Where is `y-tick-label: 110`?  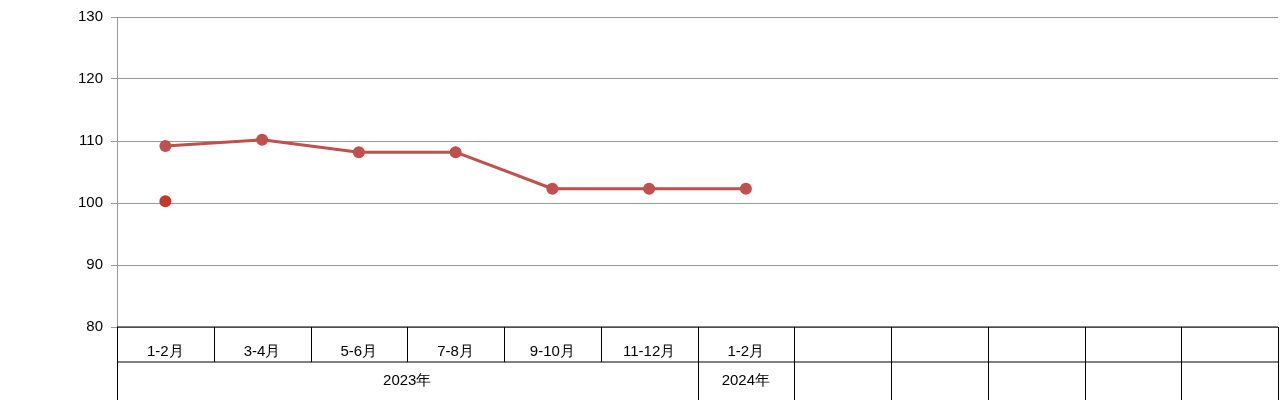
y-tick-label: 110 is located at coordinates (91, 140).